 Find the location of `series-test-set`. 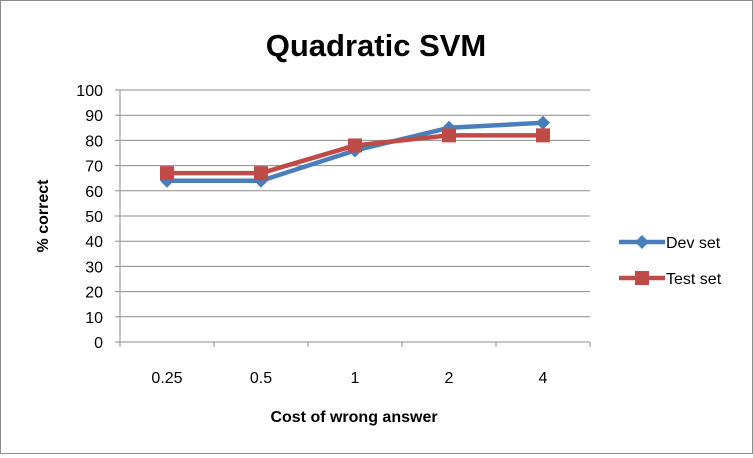

series-test-set is located at coordinates (355, 154).